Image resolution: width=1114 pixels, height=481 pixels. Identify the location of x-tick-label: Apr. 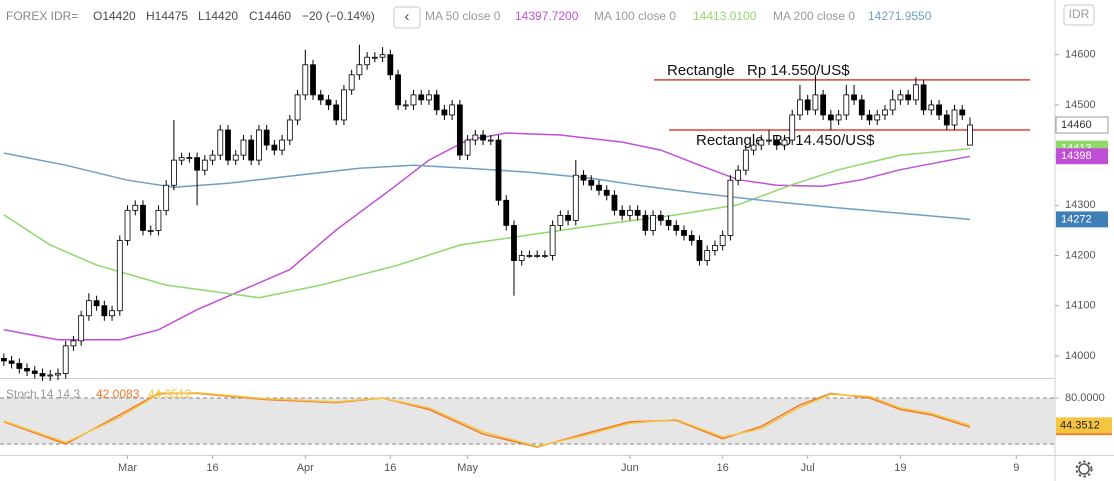
(305, 468).